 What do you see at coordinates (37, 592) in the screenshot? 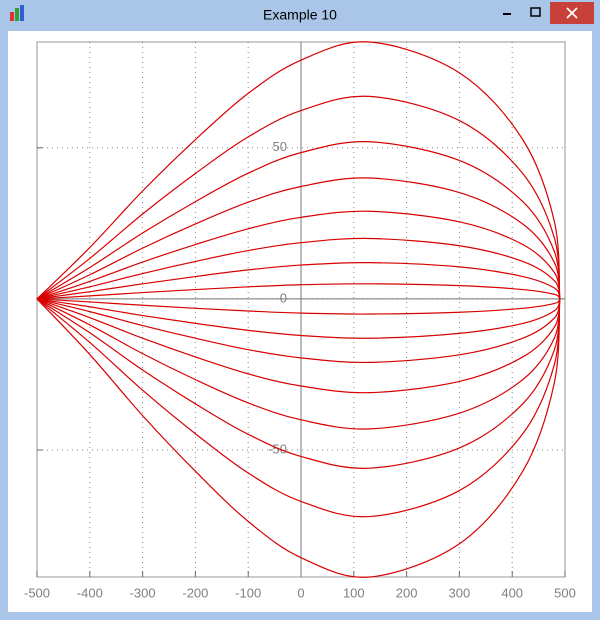
I see `x-tick-label: -500` at bounding box center [37, 592].